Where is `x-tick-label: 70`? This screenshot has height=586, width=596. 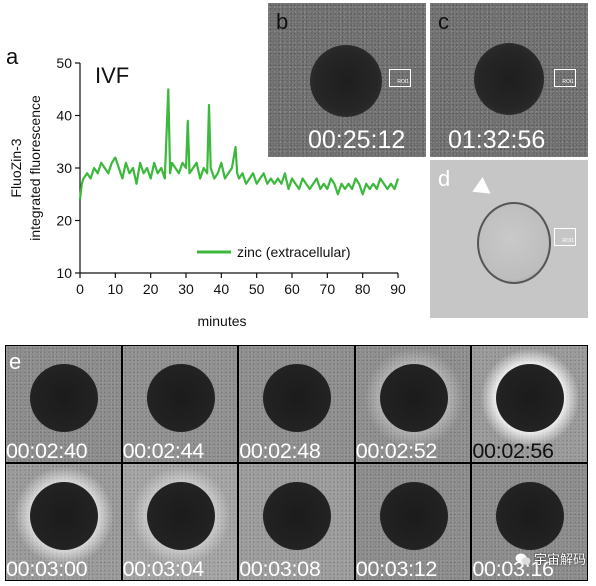 x-tick-label: 70 is located at coordinates (328, 289).